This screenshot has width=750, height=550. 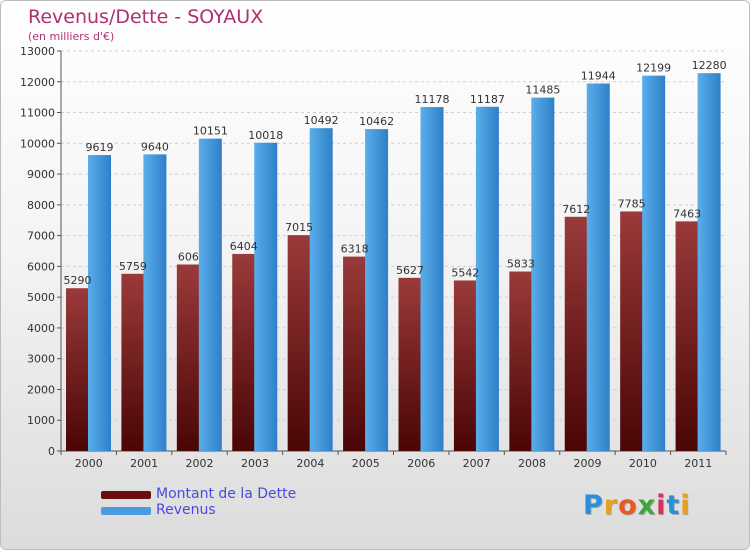 I want to click on data-label-debt: 5833, so click(x=521, y=264).